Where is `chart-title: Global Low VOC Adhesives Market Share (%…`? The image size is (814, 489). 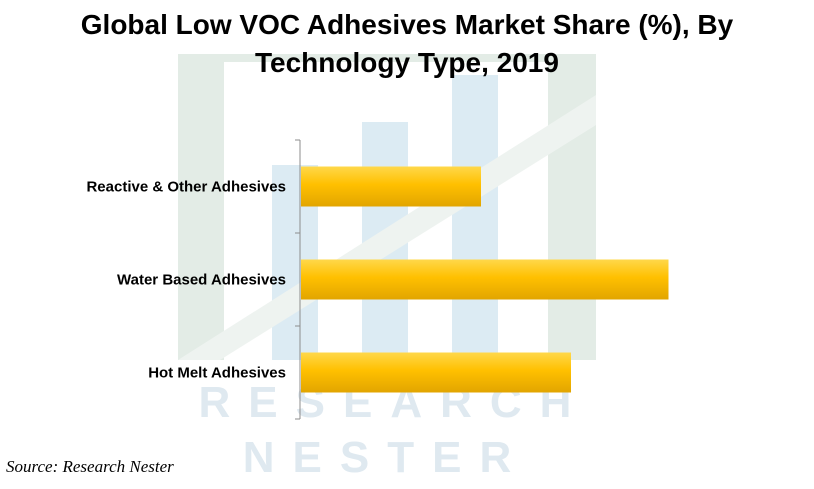
chart-title: Global Low VOC Adhesives Market Share (%… is located at coordinates (407, 43).